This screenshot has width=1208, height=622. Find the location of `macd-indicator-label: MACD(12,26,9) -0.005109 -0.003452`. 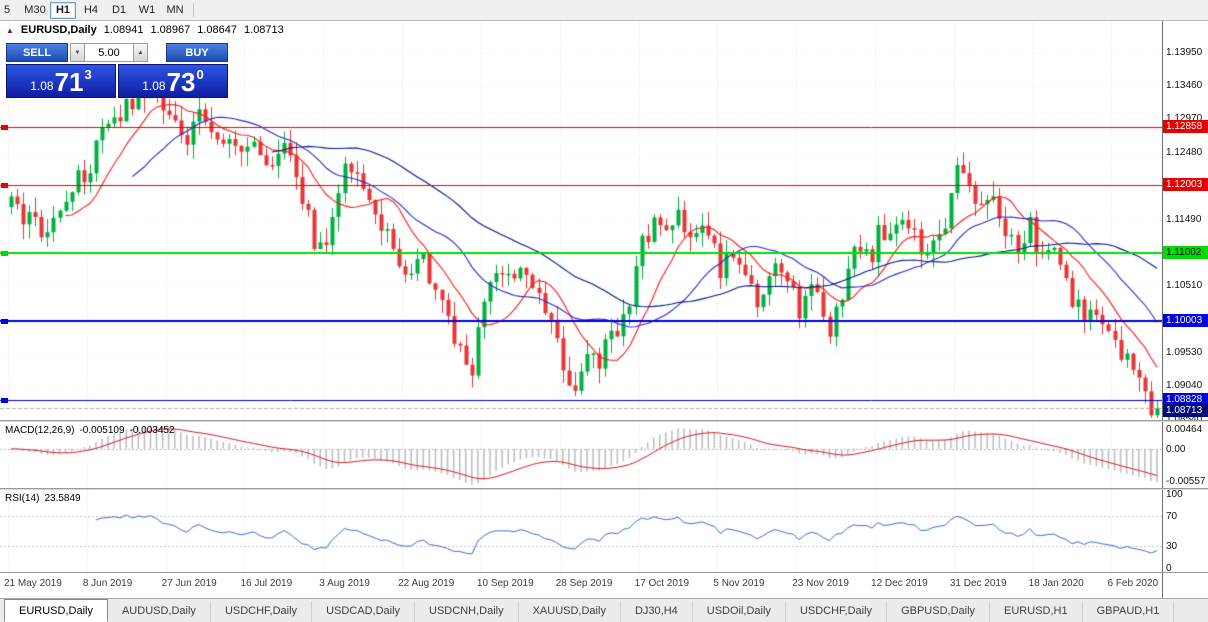

macd-indicator-label: MACD(12,26,9) -0.005109 -0.003452 is located at coordinates (90, 430).